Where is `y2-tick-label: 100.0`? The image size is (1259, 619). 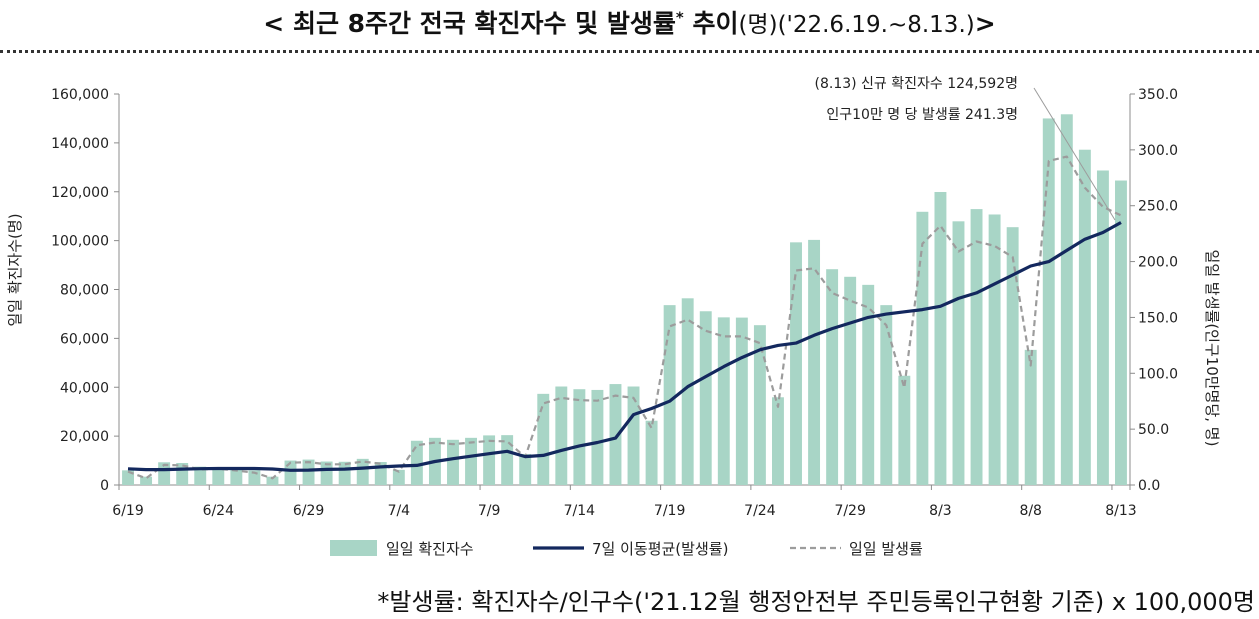
y2-tick-label: 100.0 is located at coordinates (1158, 374).